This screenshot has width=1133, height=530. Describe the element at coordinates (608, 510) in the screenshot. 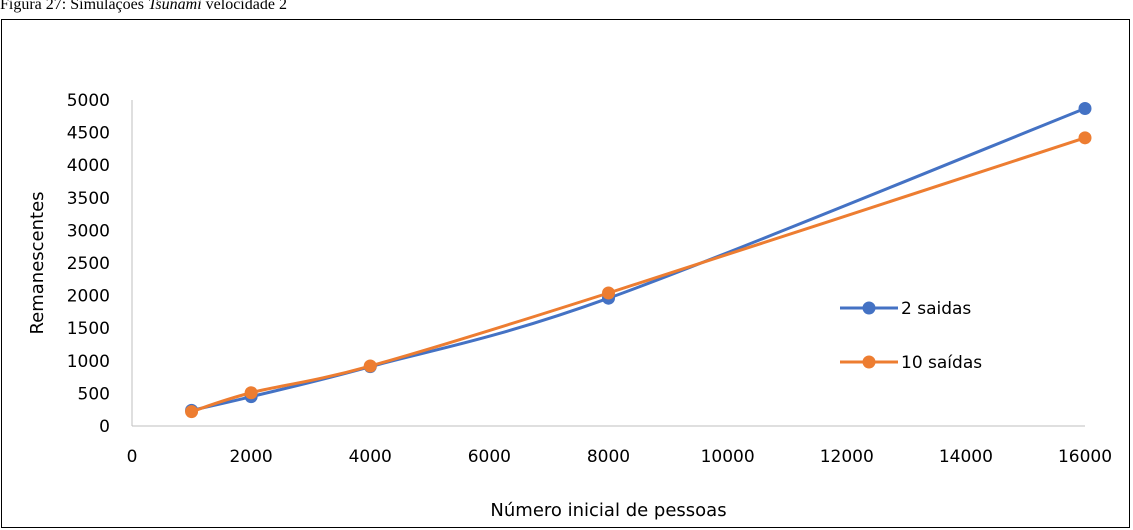

I see `x-axis-title: Número inicial de pessoas` at that location.